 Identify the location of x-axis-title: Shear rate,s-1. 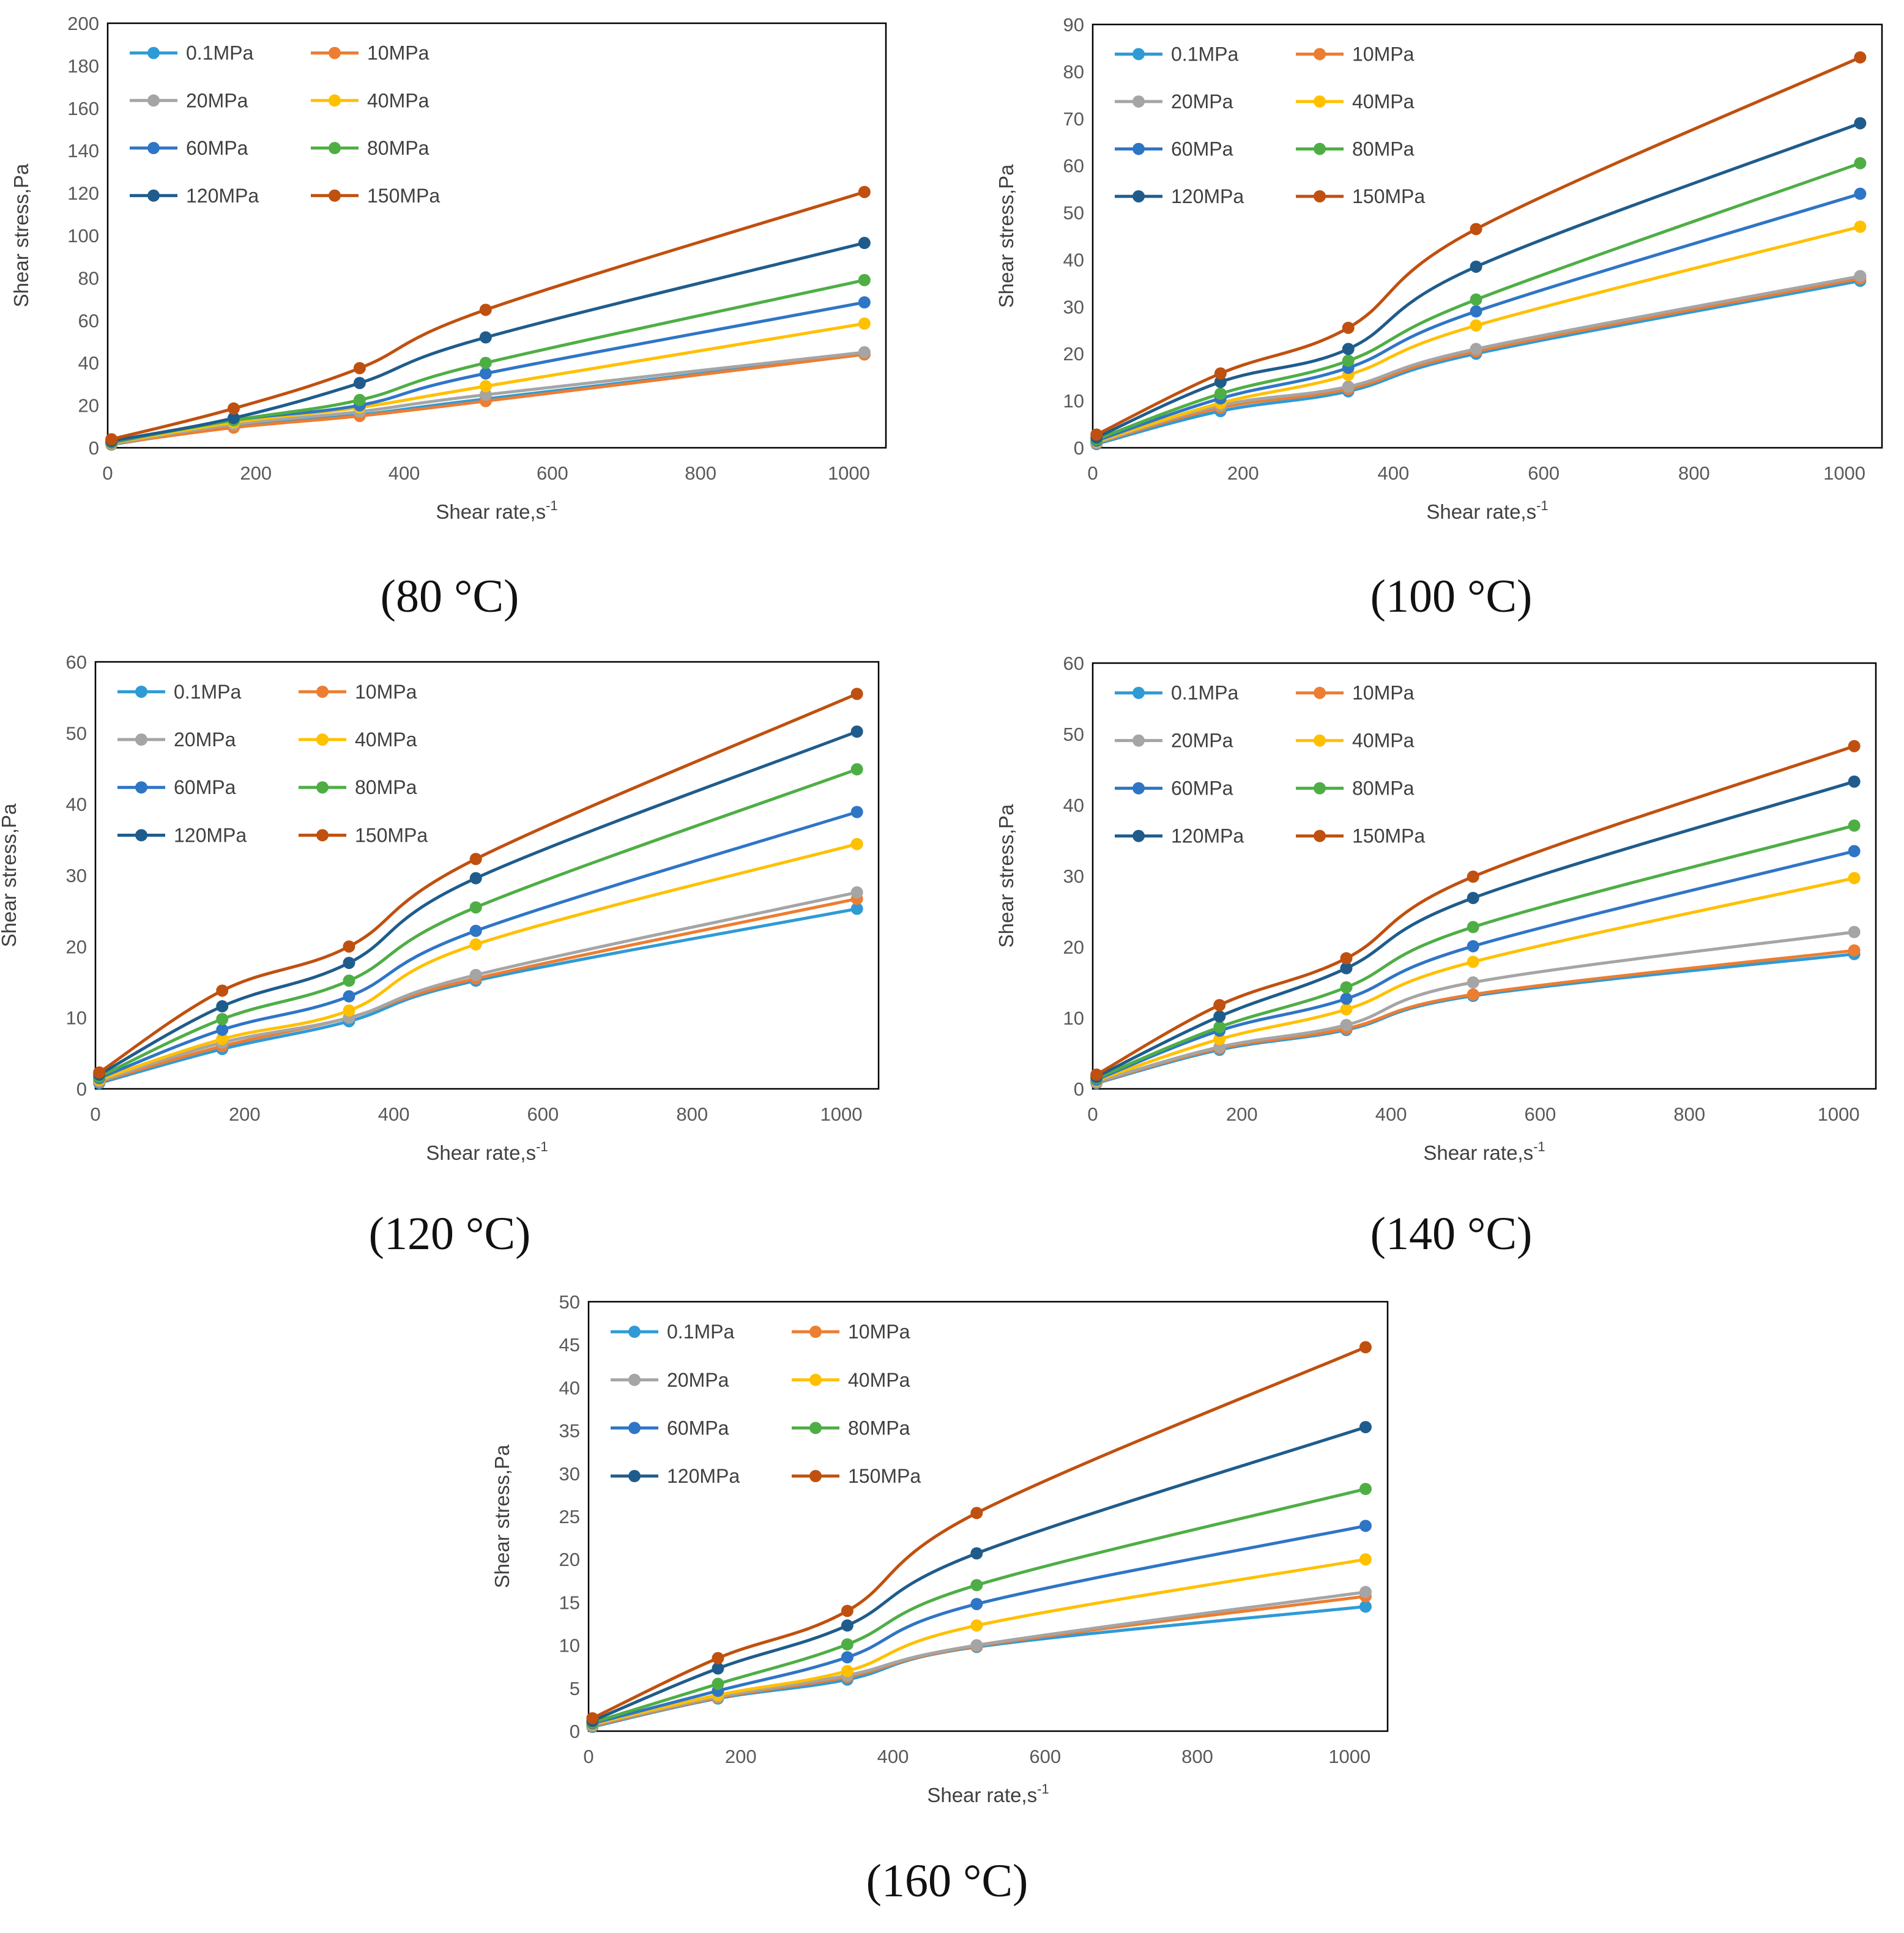
(1484, 1151).